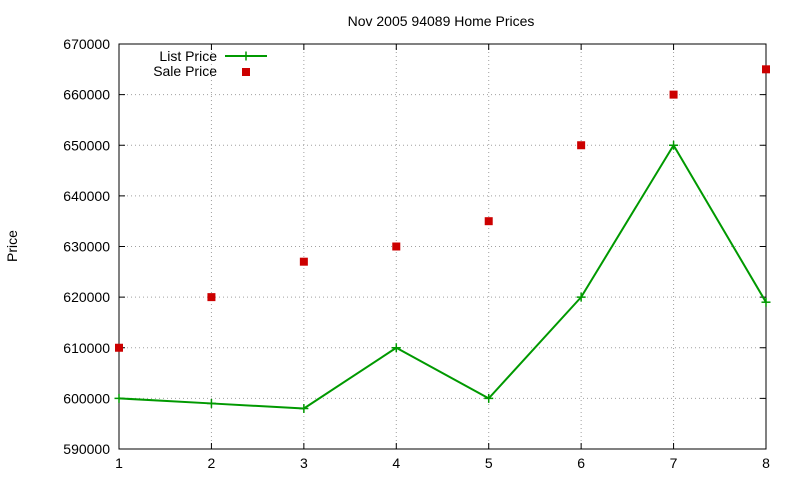 The height and width of the screenshot is (485, 800). I want to click on x-tick-label: 7, so click(674, 463).